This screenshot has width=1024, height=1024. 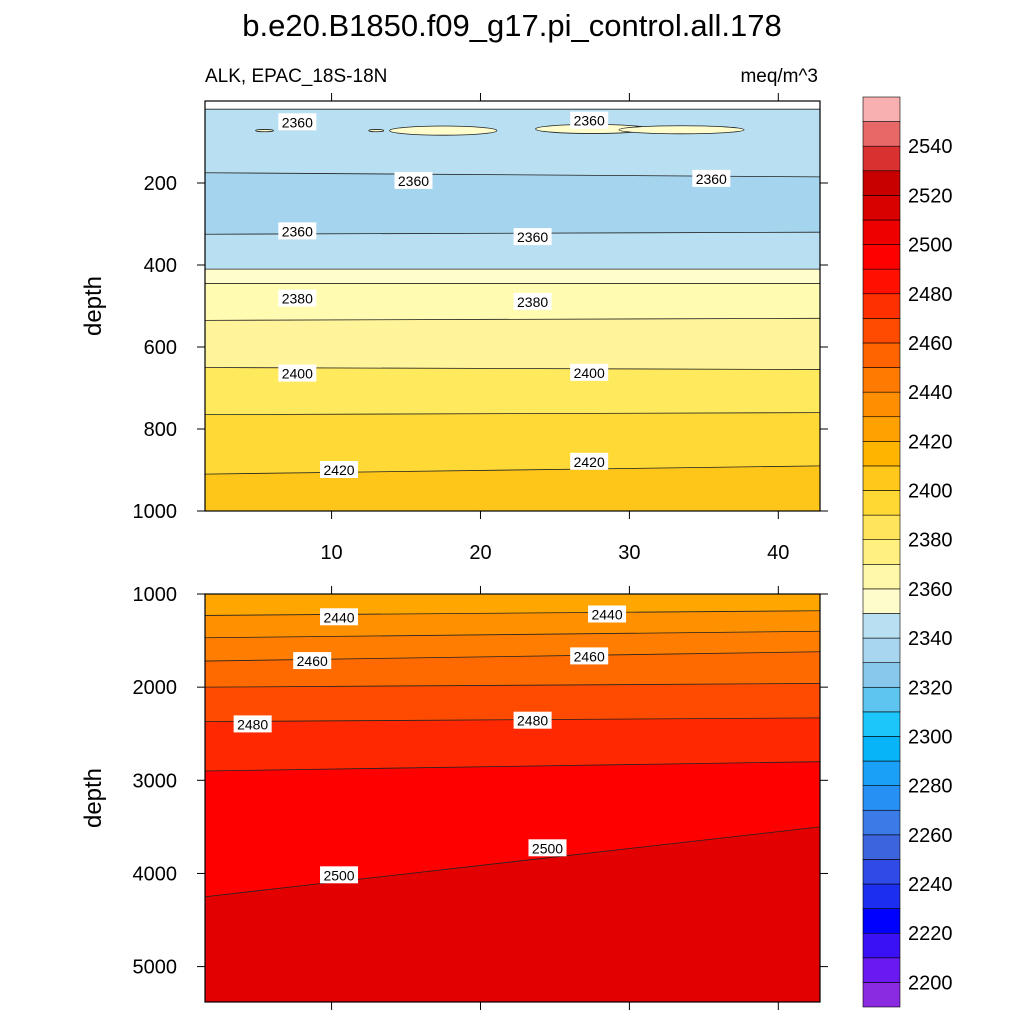 What do you see at coordinates (160, 266) in the screenshot?
I see `y-tick-label: 400` at bounding box center [160, 266].